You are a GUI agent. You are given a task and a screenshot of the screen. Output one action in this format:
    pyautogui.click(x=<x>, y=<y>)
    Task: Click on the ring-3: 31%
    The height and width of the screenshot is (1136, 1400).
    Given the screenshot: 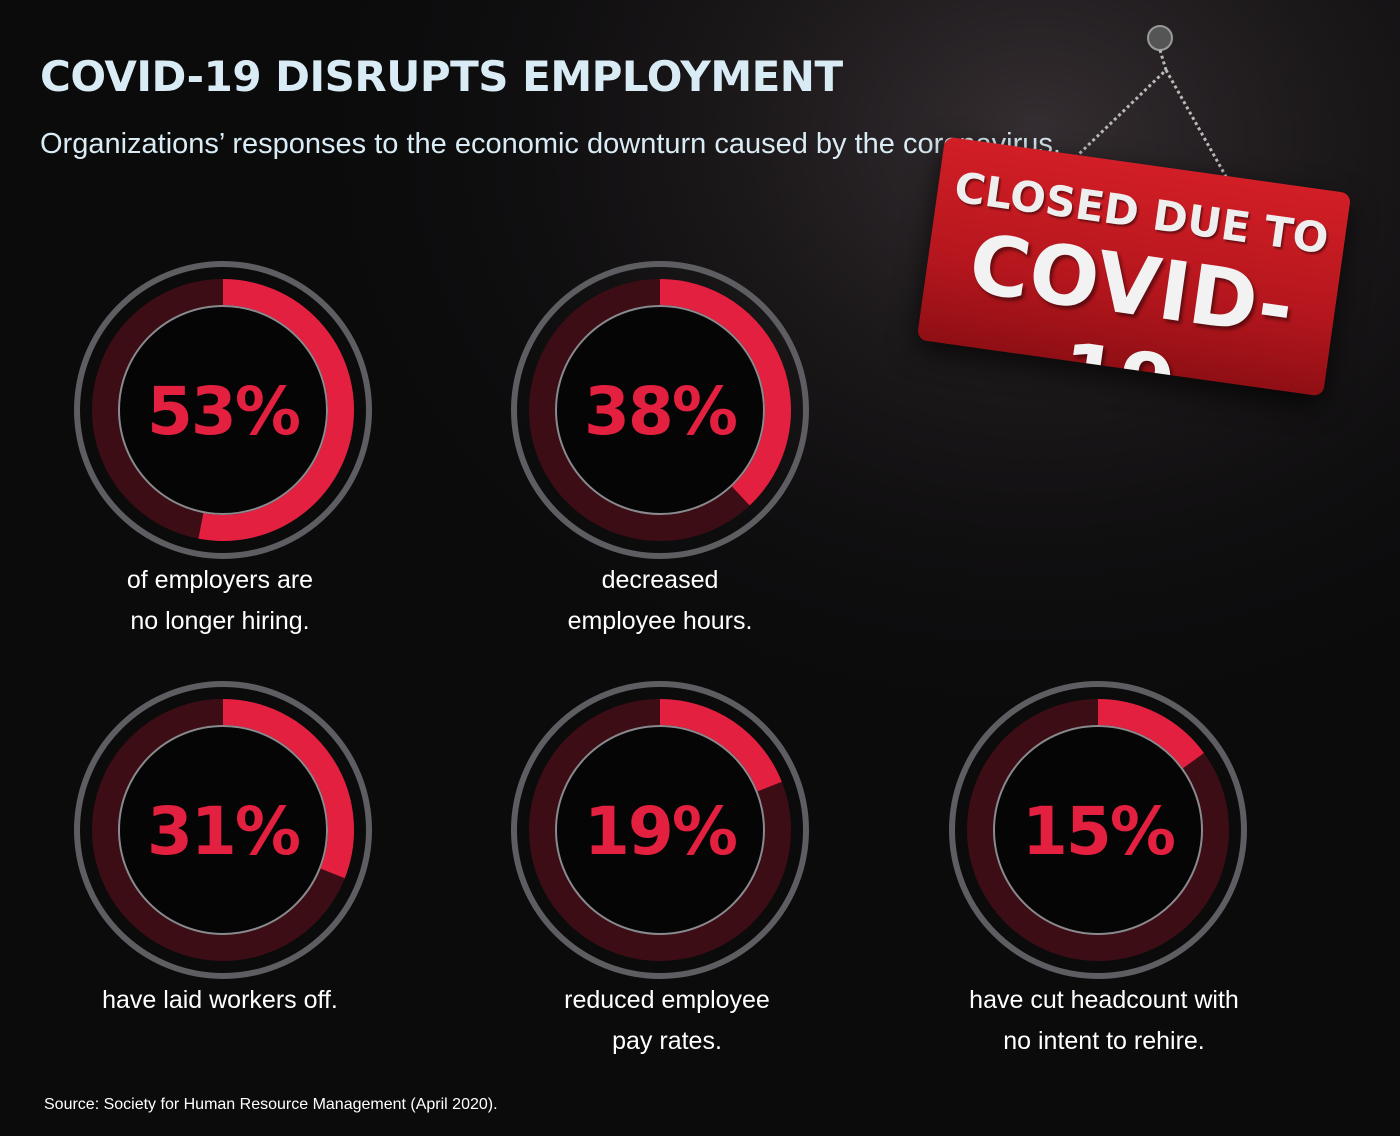 What is the action you would take?
    pyautogui.click(x=223, y=830)
    